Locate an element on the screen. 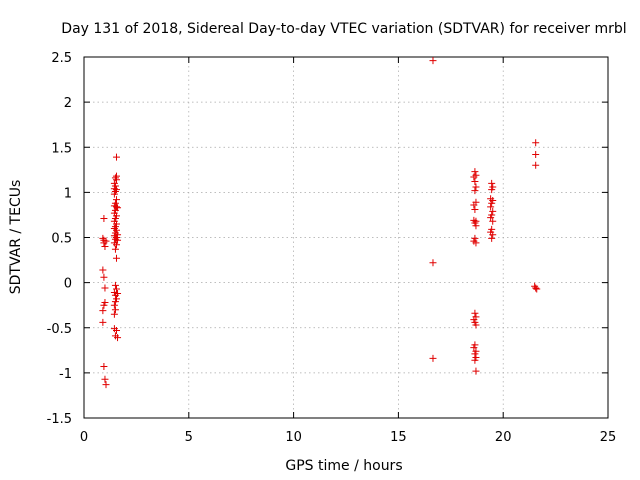 The height and width of the screenshot is (480, 640). x-tick-label: 0 is located at coordinates (84, 437).